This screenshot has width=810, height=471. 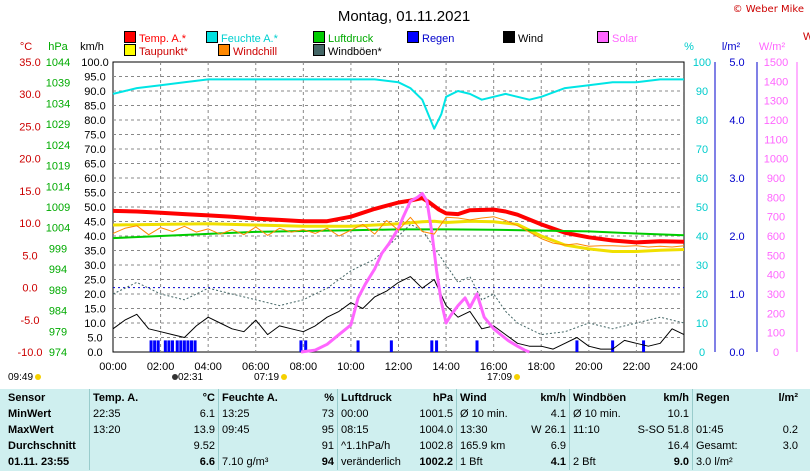 I want to click on legend-label: Luftdruck, so click(x=351, y=39).